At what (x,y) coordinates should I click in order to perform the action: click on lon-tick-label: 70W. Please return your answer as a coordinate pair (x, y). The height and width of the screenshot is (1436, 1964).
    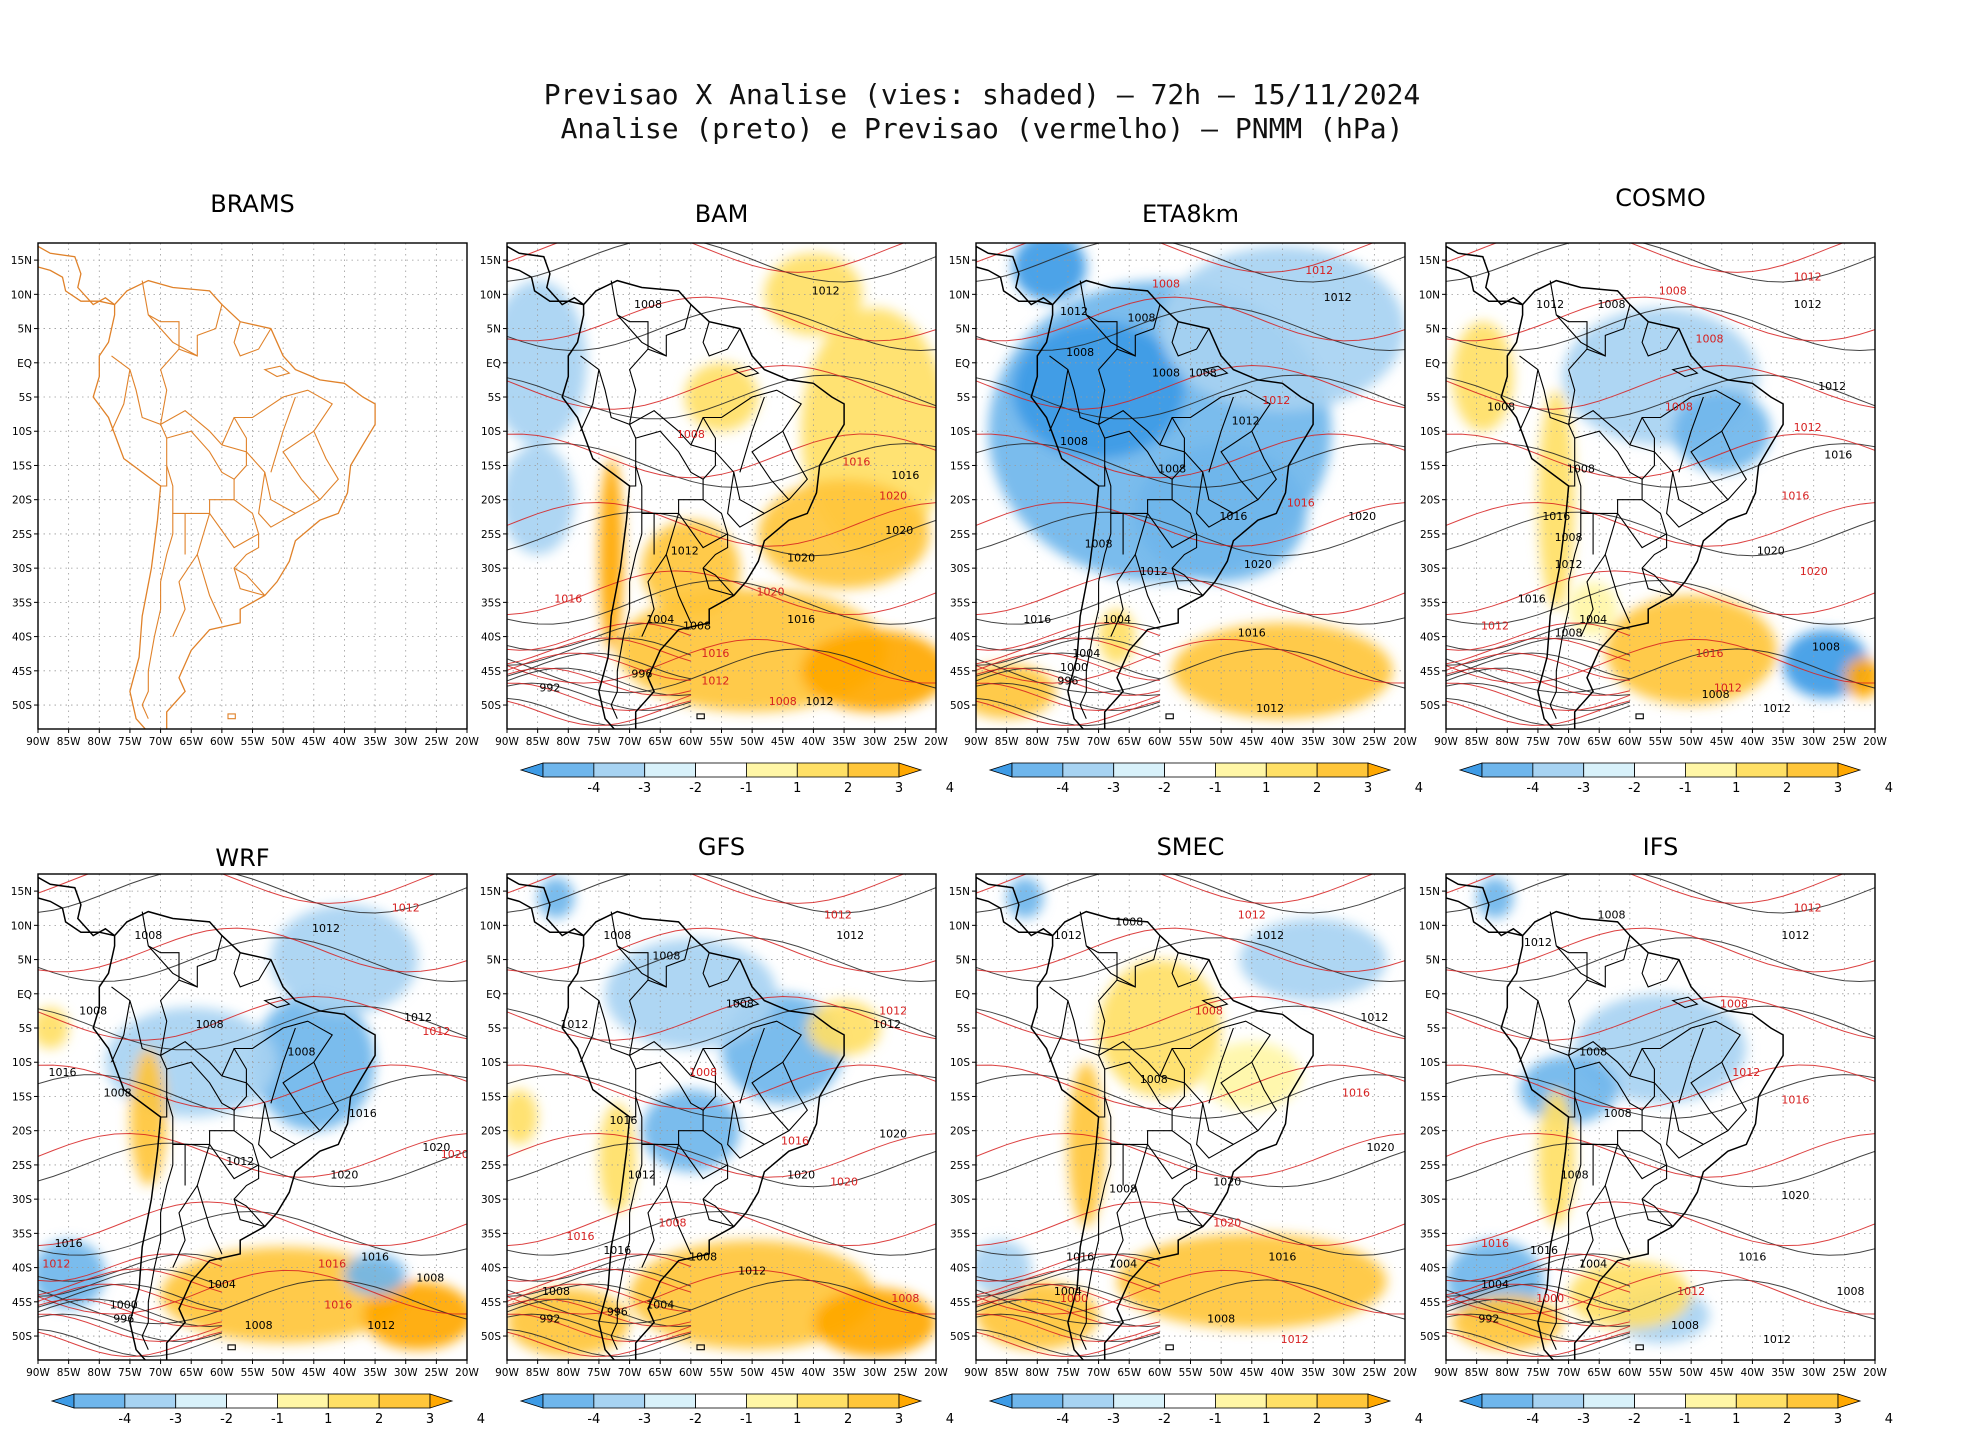
    Looking at the image, I should click on (630, 742).